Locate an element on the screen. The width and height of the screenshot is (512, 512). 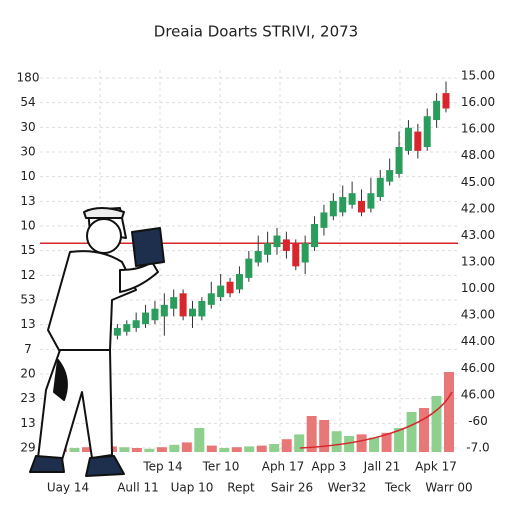
left-axis-label: 29 is located at coordinates (27, 448).